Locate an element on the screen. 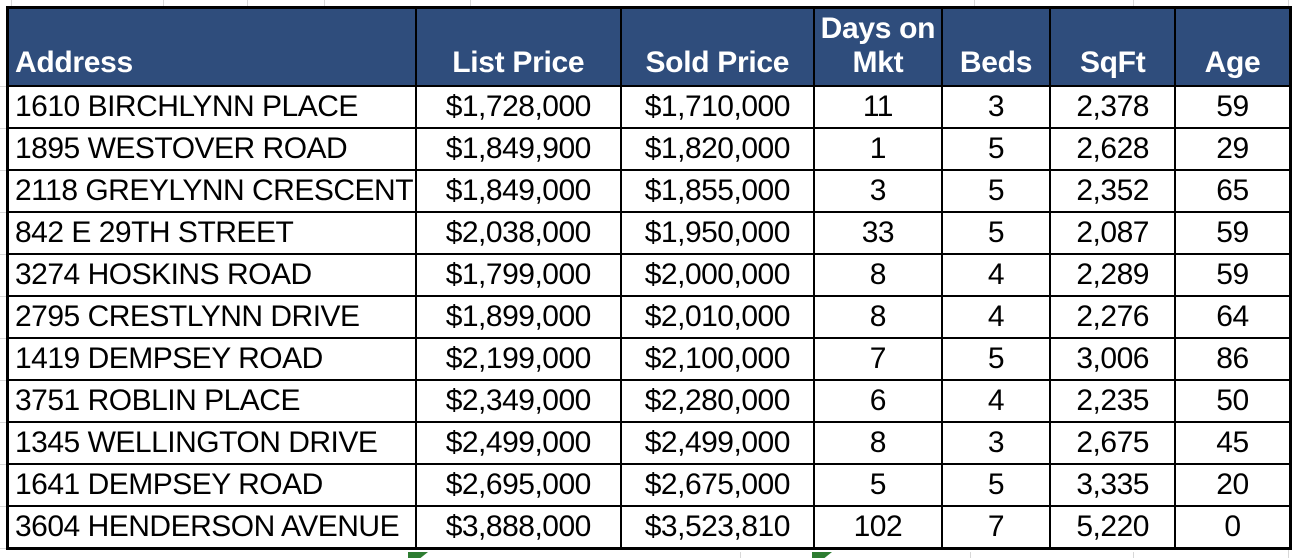  cell-sold-price: $1,950,000 is located at coordinates (717, 232).